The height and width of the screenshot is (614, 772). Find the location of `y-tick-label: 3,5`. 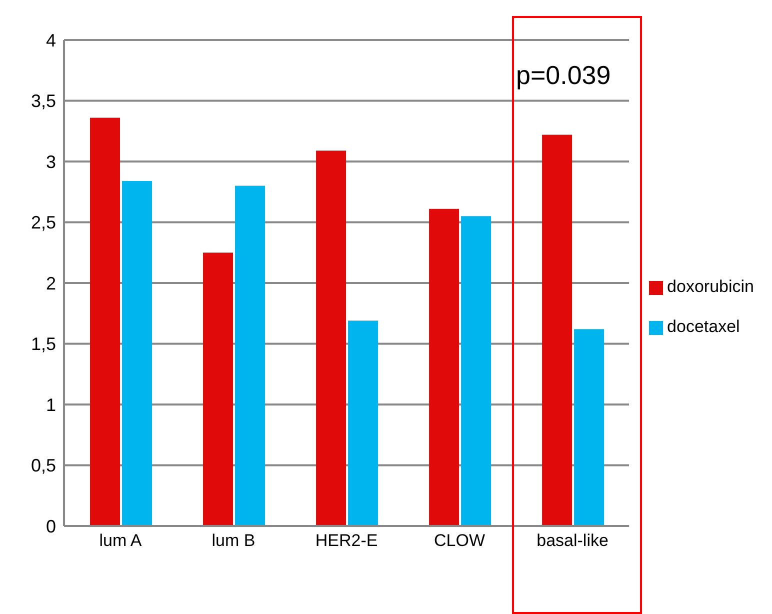

y-tick-label: 3,5 is located at coordinates (43, 101).